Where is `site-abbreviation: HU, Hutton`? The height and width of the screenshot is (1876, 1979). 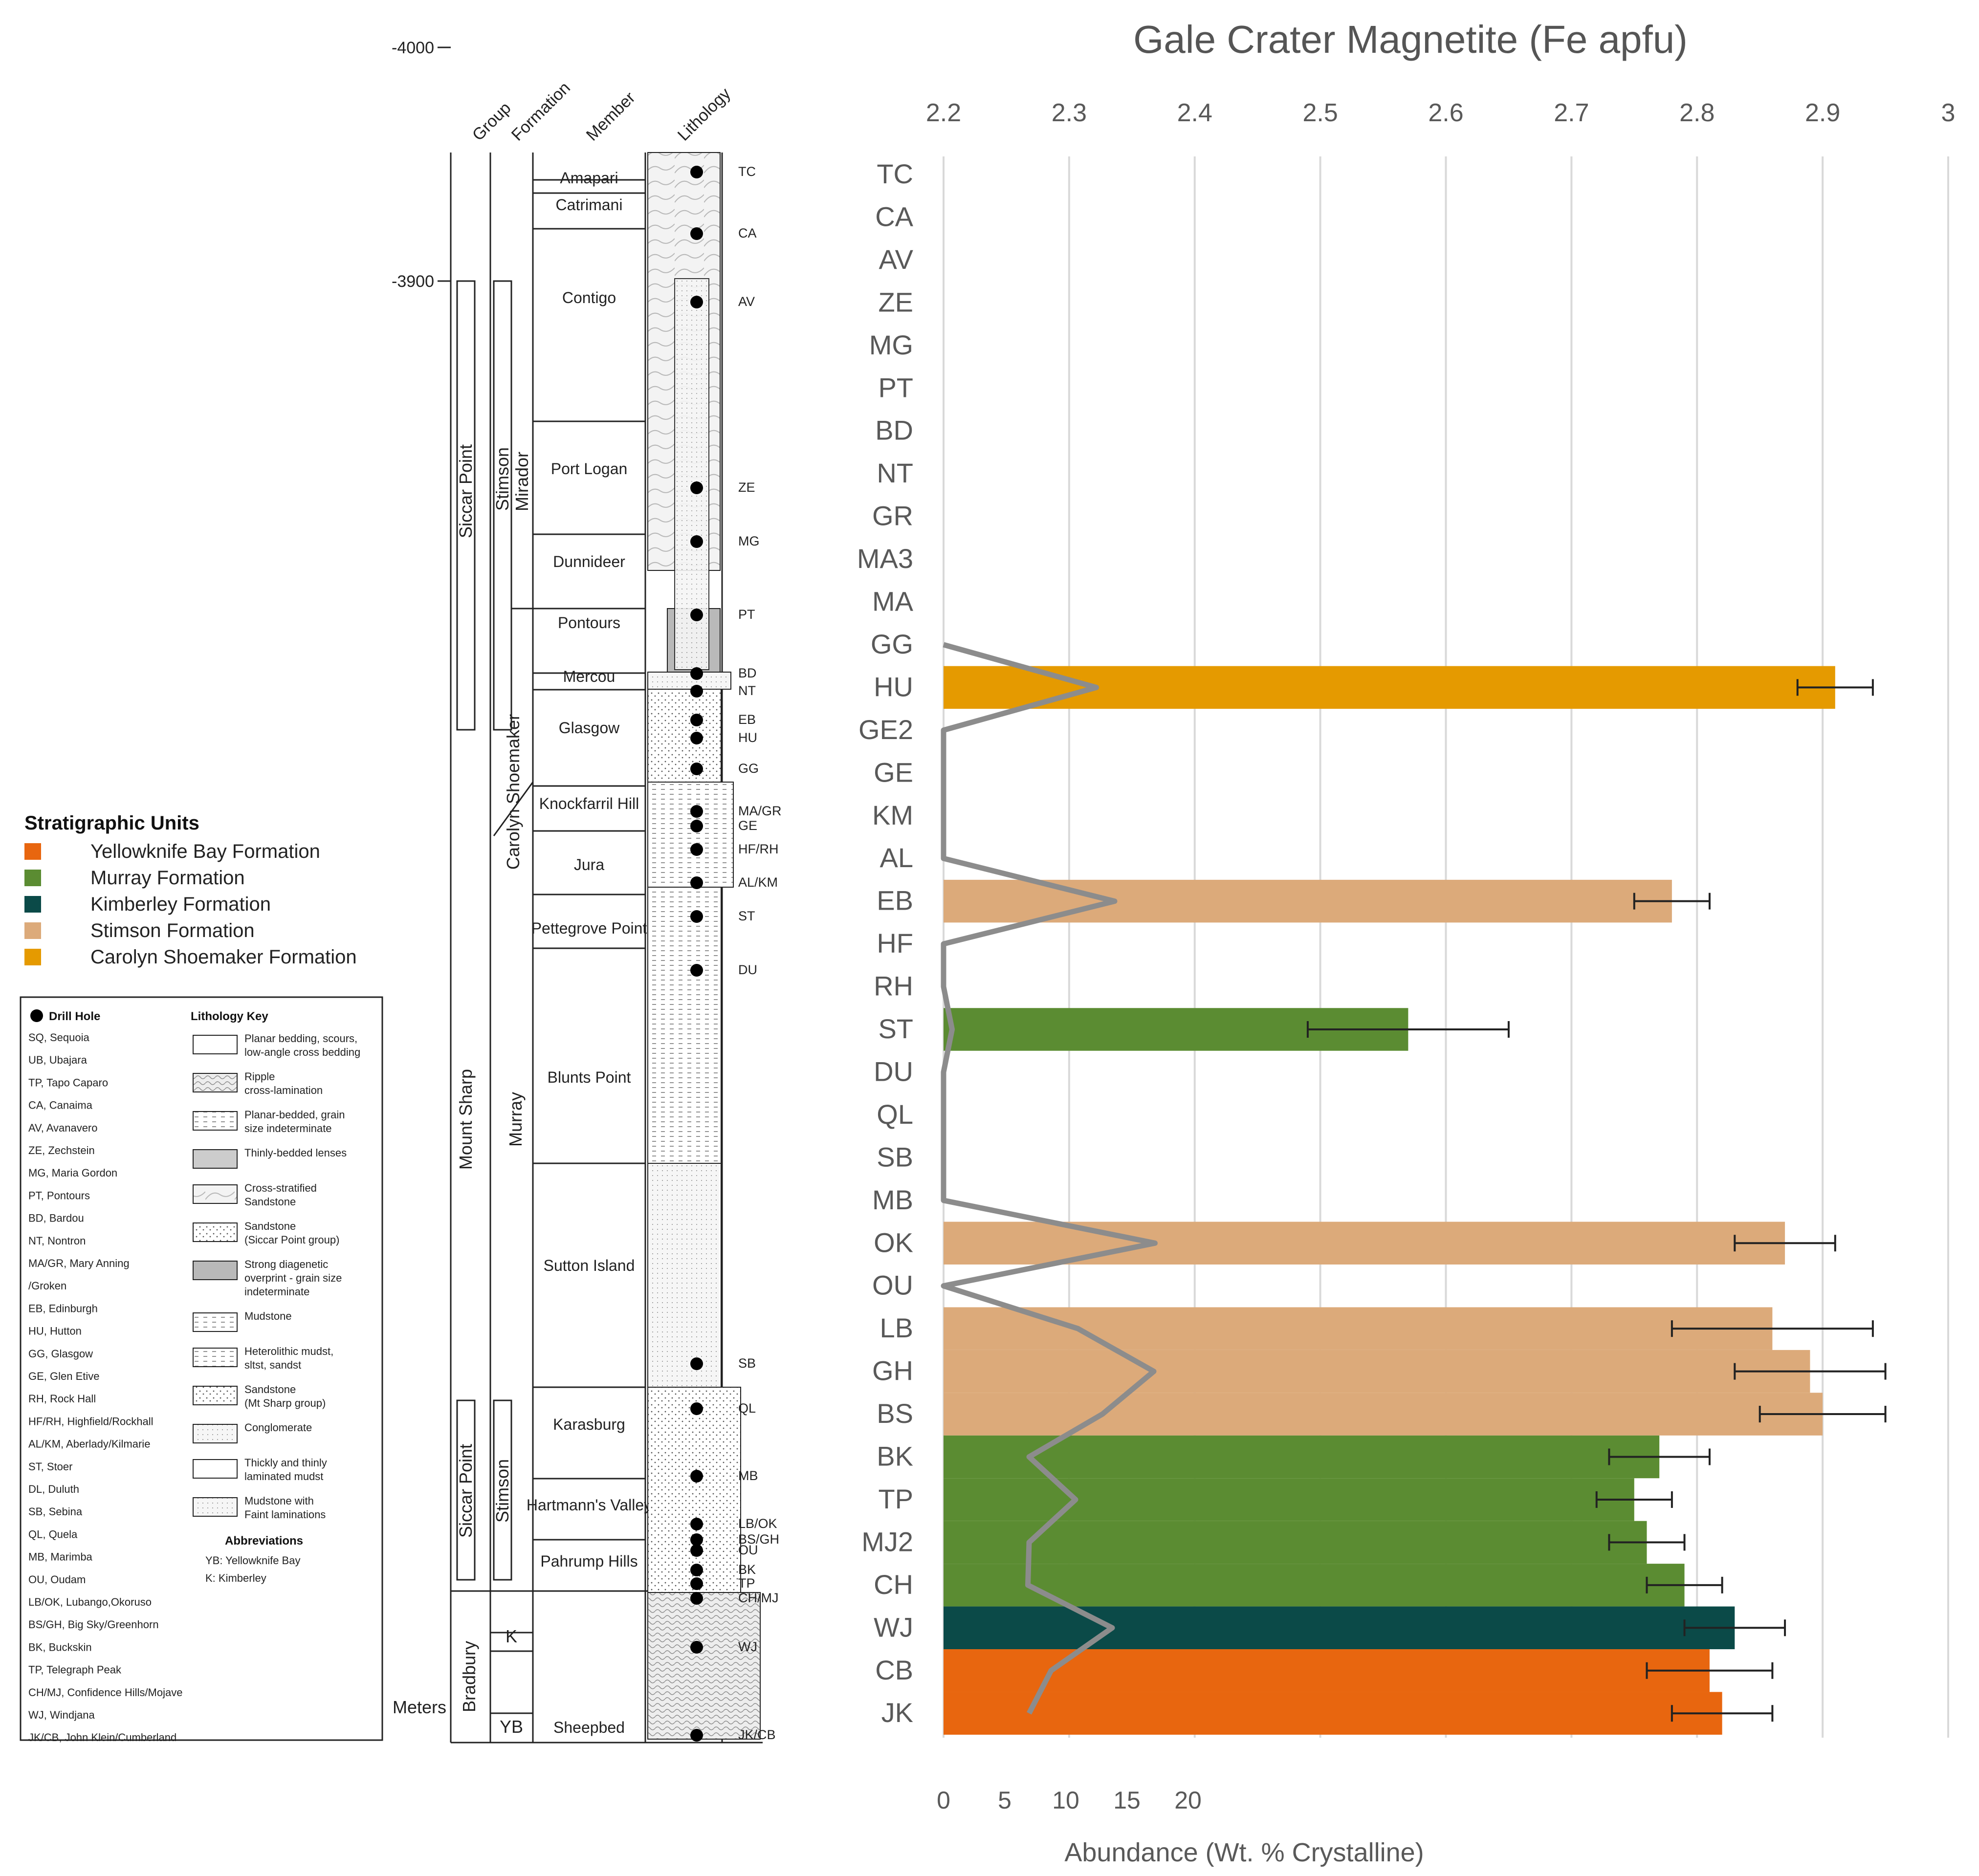
site-abbreviation: HU, Hutton is located at coordinates (55, 1331).